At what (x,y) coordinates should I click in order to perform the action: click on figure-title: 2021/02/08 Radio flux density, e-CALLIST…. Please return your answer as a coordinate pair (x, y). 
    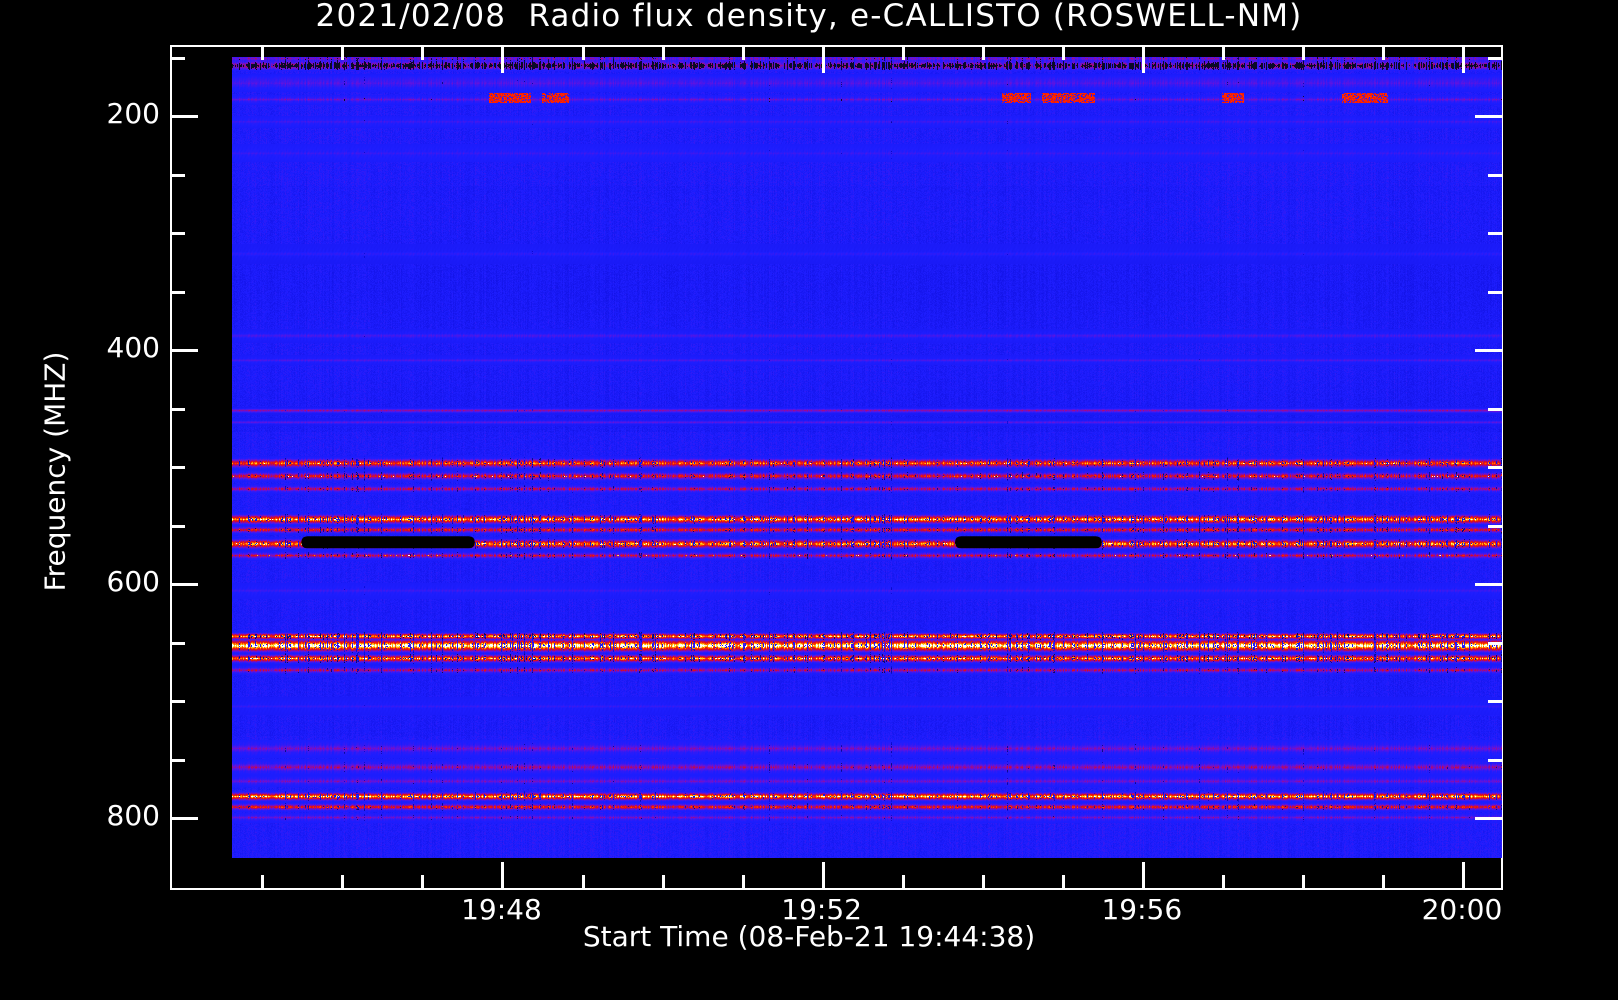
    Looking at the image, I should click on (809, 17).